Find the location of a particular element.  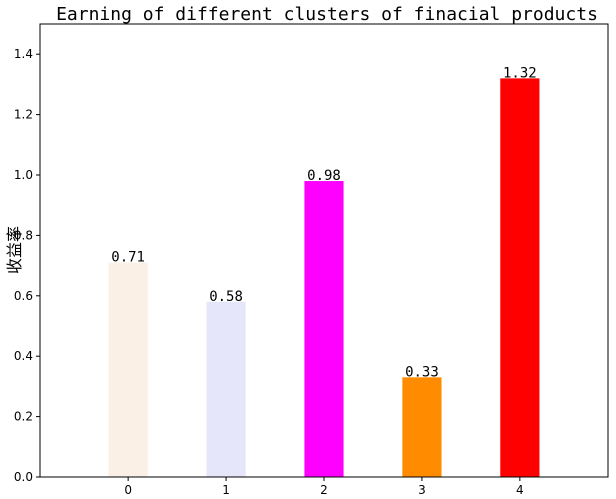

x-tick-label: 1 is located at coordinates (226, 490).